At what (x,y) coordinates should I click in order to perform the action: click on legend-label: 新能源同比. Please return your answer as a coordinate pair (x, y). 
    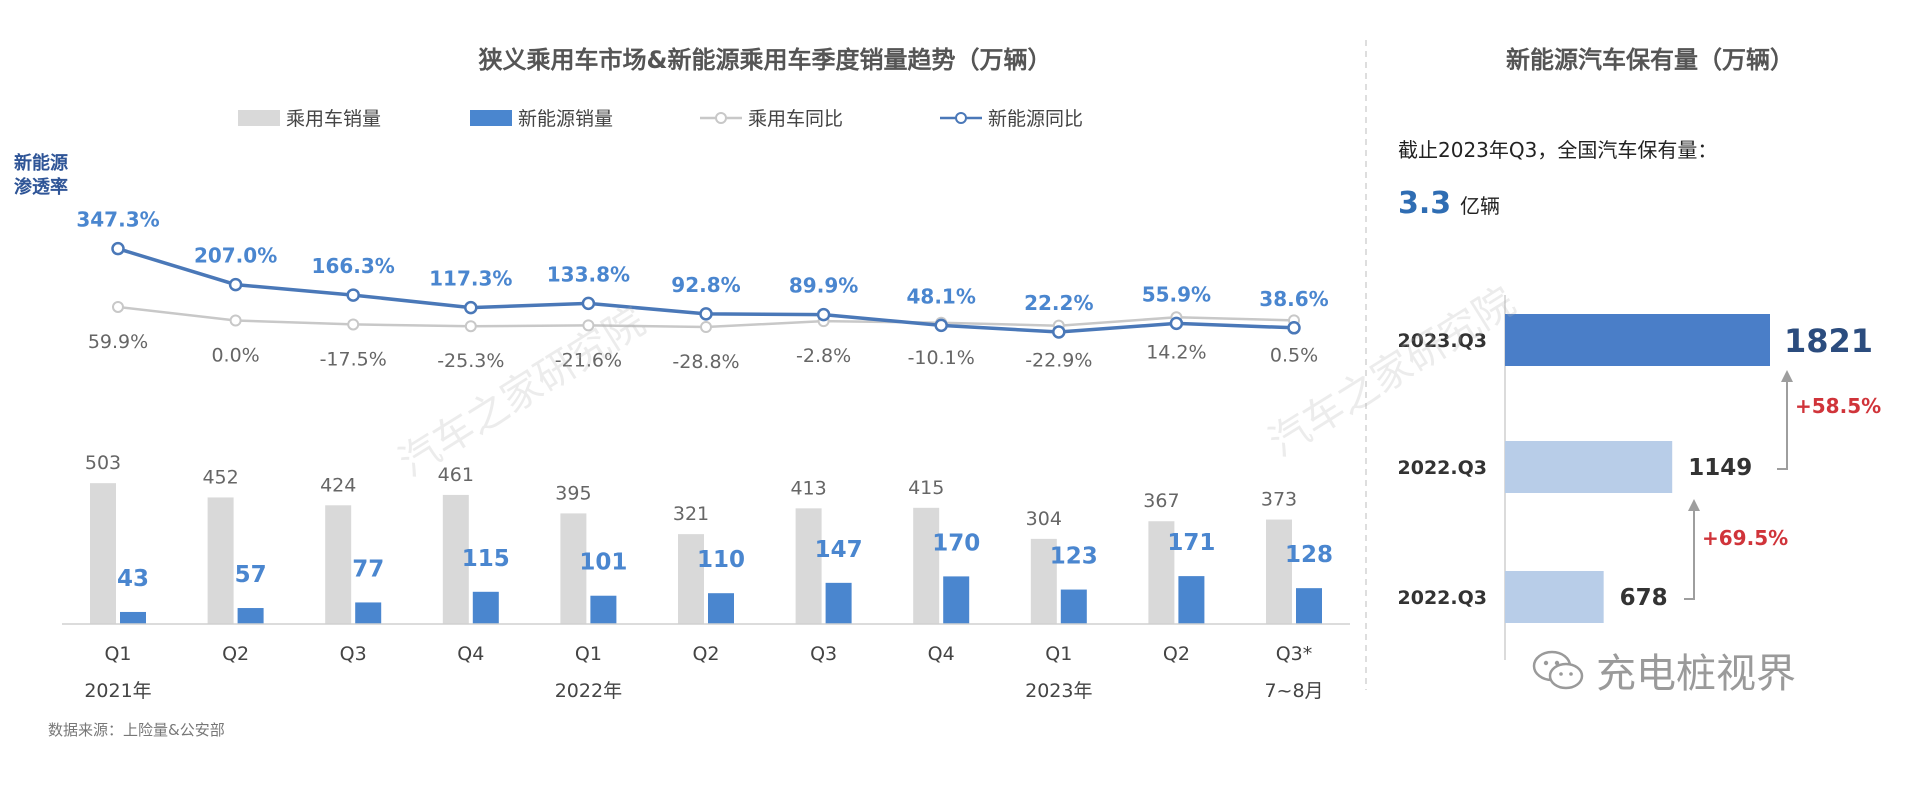
    Looking at the image, I should click on (1035, 119).